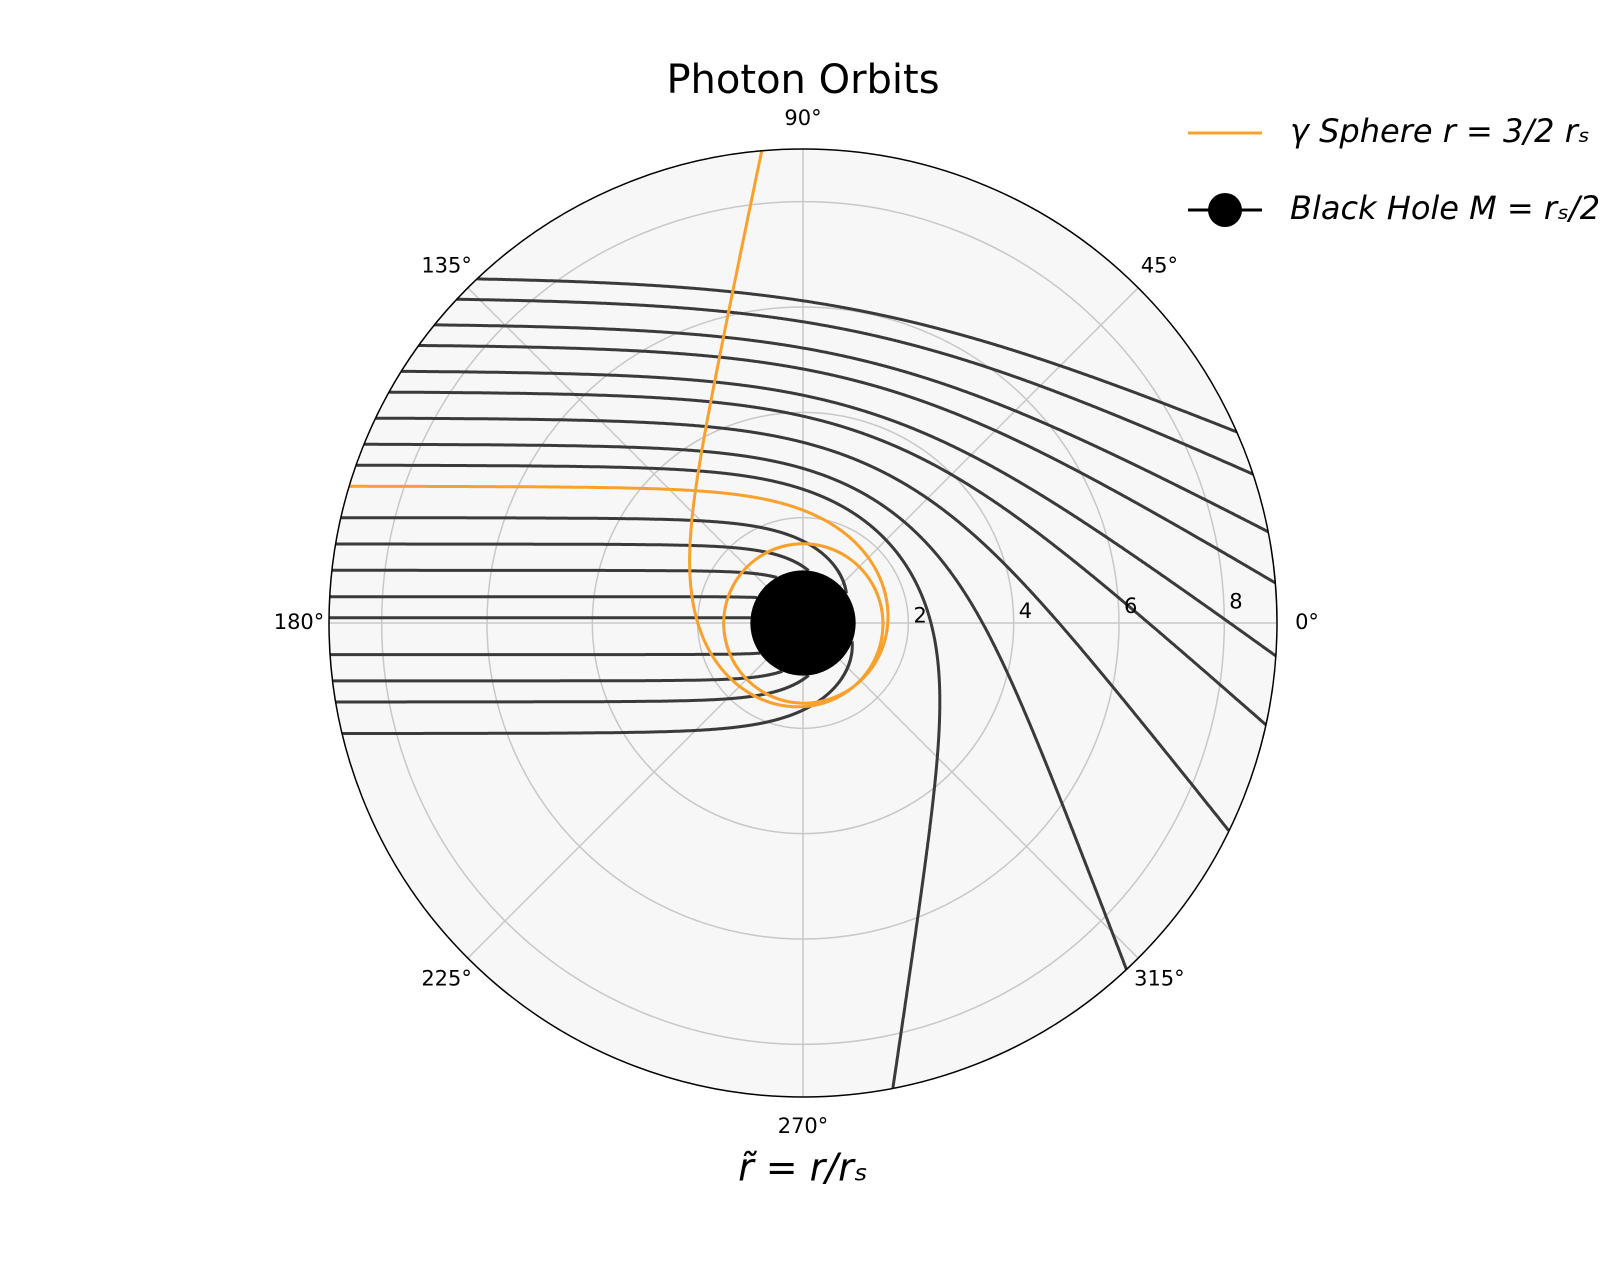 This screenshot has height=1284, width=1600. Describe the element at coordinates (299, 622) in the screenshot. I see `theta-tick-label: 180°` at that location.